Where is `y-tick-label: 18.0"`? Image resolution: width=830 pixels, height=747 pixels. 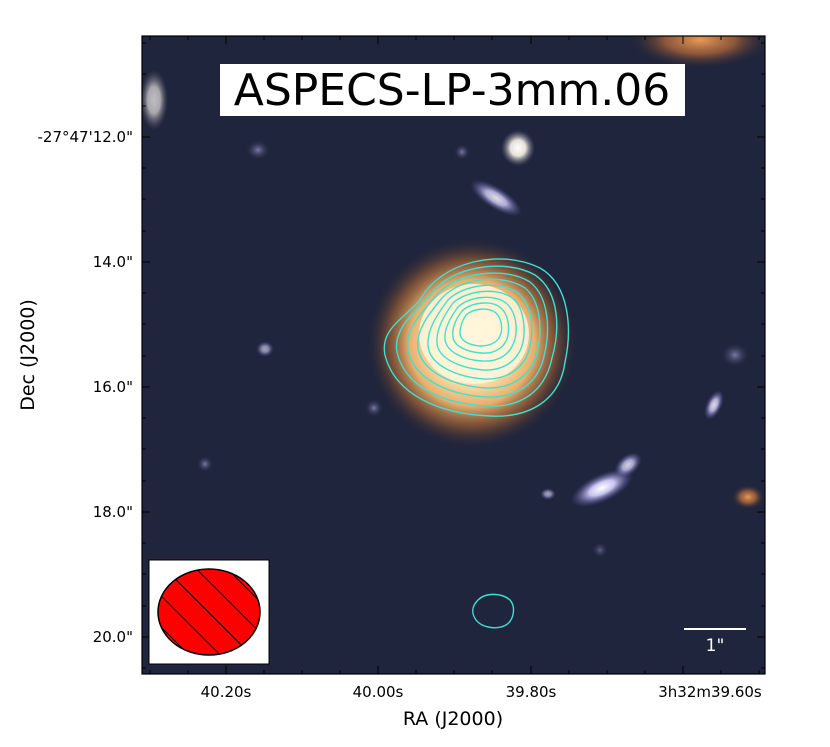
y-tick-label: 18.0" is located at coordinates (113, 512).